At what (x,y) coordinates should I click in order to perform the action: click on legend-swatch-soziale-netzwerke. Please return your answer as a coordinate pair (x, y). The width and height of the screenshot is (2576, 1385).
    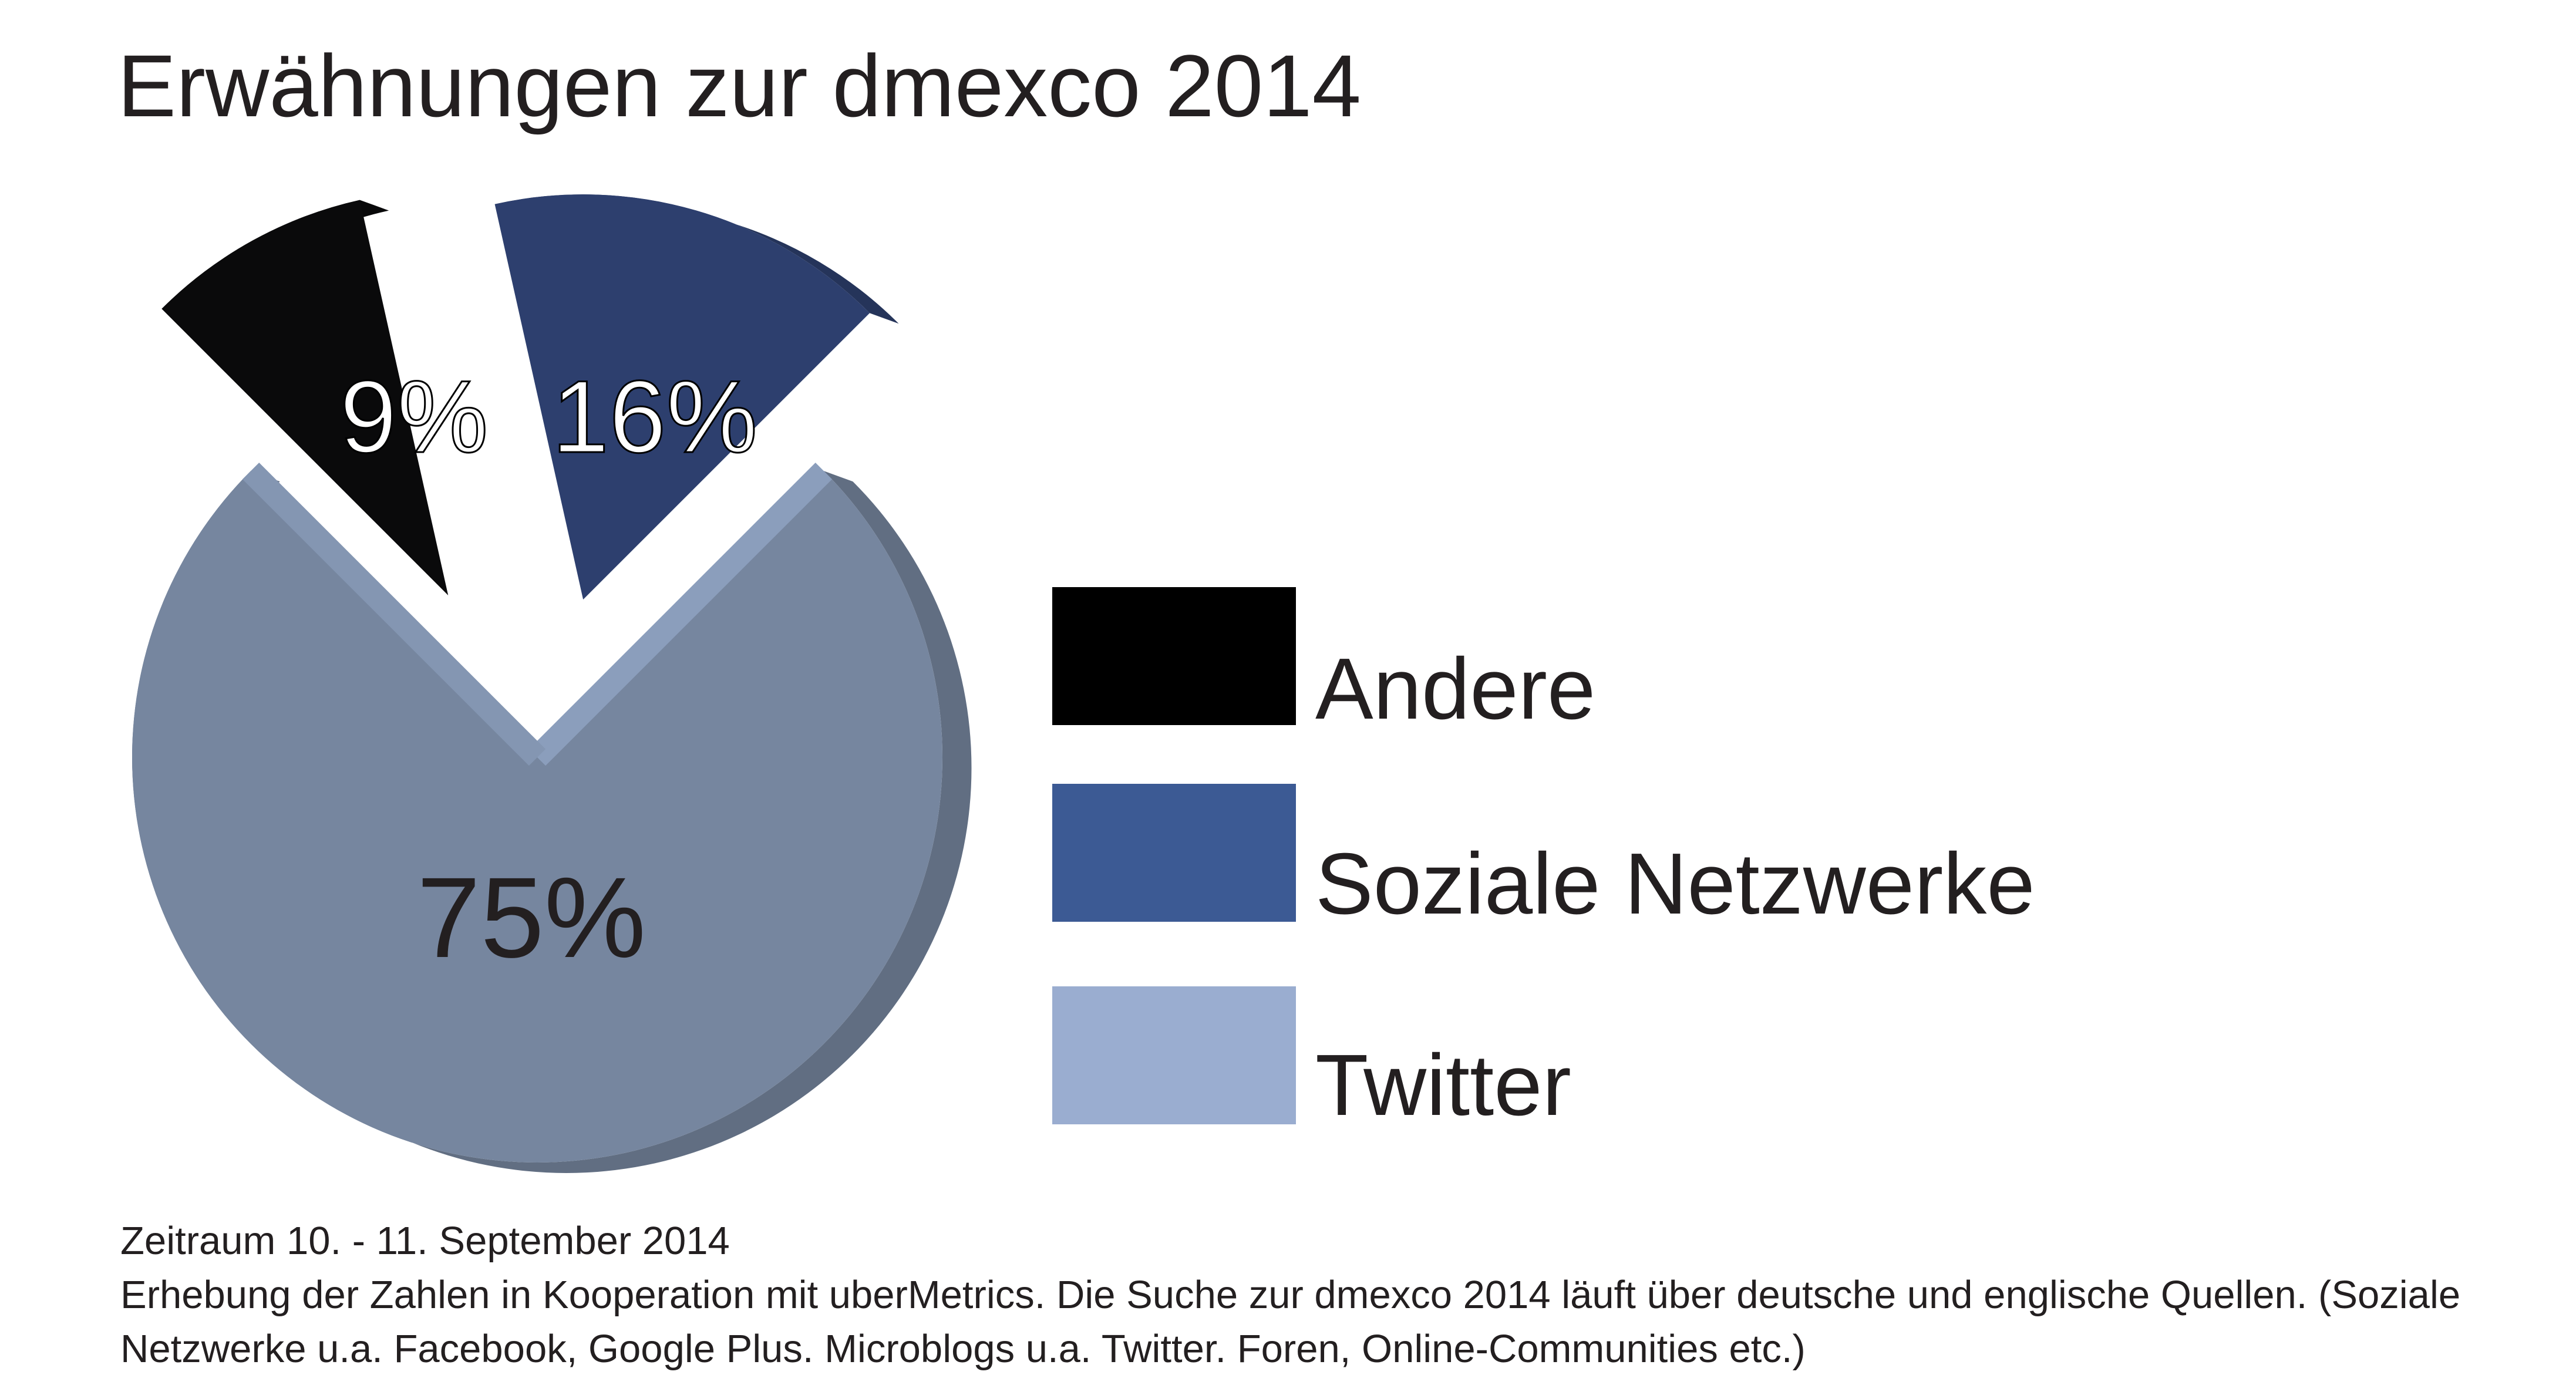
    Looking at the image, I should click on (1174, 853).